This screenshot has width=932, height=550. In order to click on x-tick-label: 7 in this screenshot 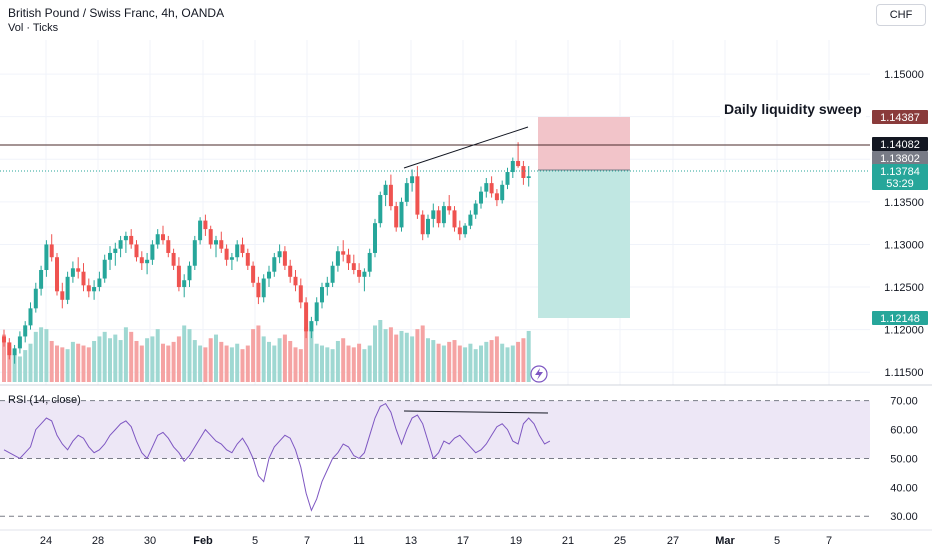, I will do `click(829, 541)`.